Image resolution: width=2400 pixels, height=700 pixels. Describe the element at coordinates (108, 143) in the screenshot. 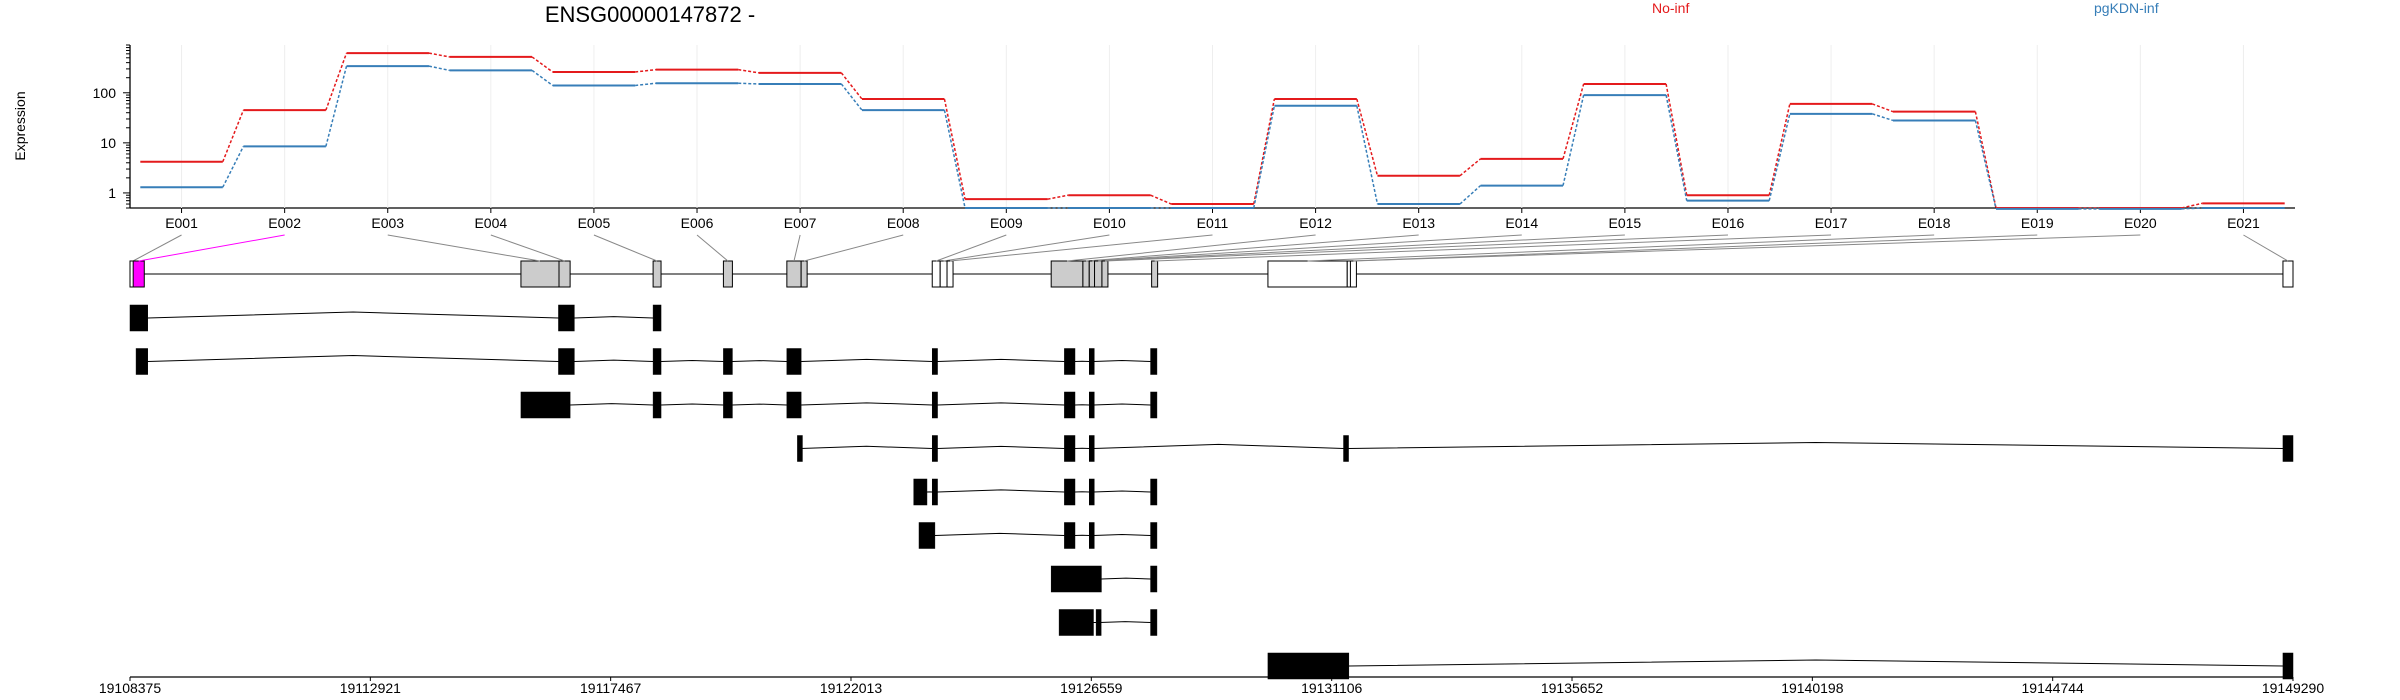

I see `y-tick-label: 10` at that location.